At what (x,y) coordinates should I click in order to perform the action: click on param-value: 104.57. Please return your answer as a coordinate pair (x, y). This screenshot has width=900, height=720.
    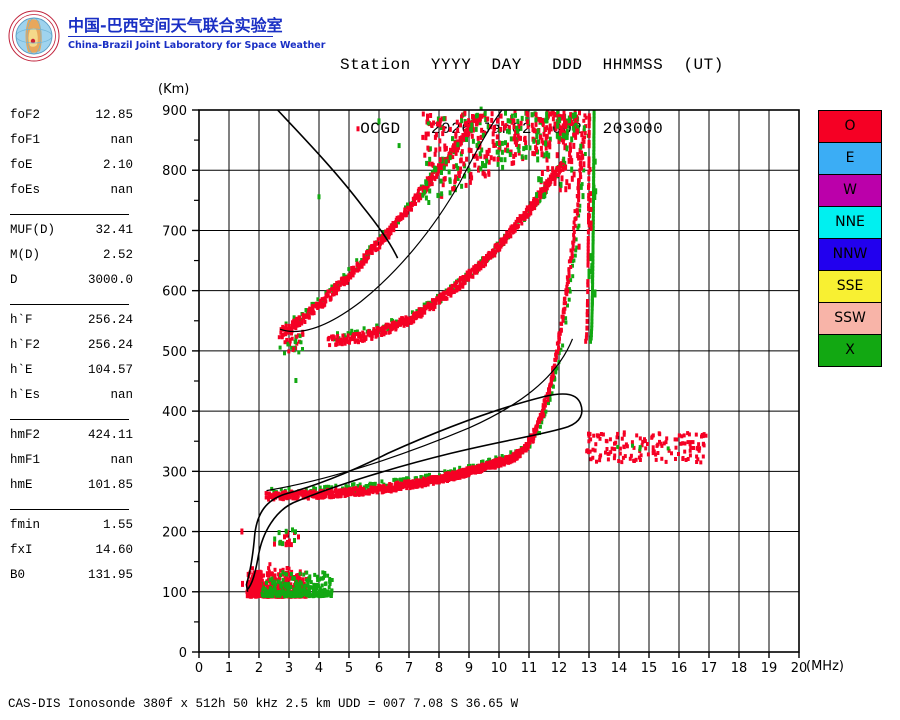
    Looking at the image, I should click on (110, 370).